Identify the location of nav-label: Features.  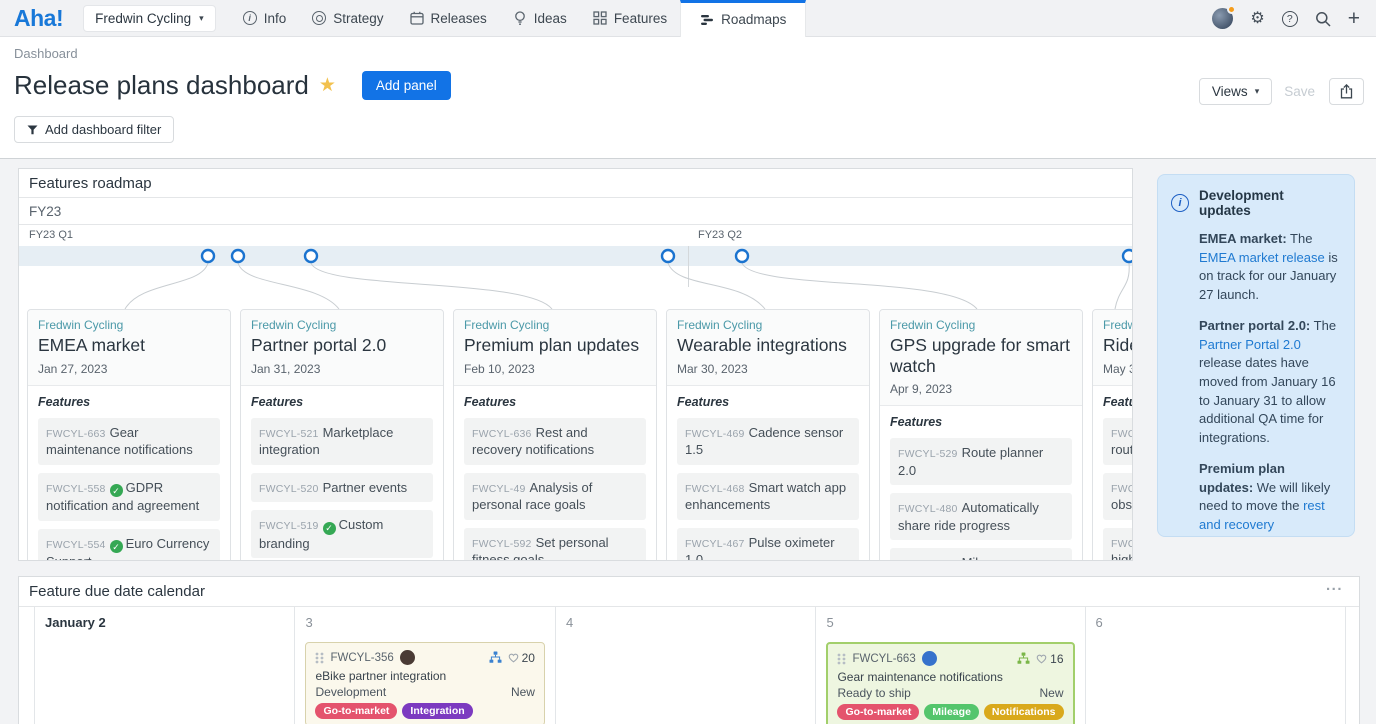
(640, 18).